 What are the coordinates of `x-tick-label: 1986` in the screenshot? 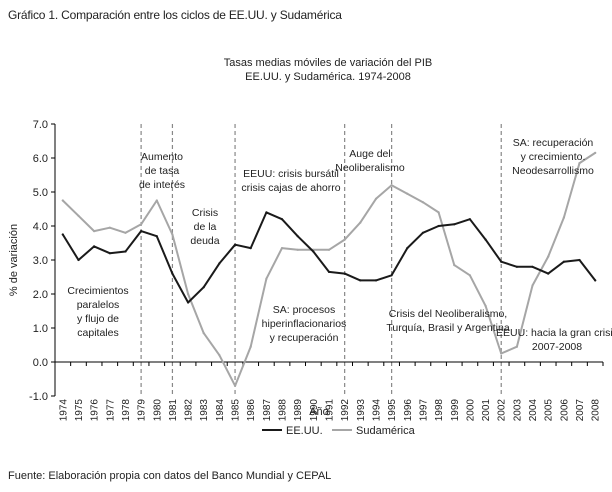 It's located at (251, 410).